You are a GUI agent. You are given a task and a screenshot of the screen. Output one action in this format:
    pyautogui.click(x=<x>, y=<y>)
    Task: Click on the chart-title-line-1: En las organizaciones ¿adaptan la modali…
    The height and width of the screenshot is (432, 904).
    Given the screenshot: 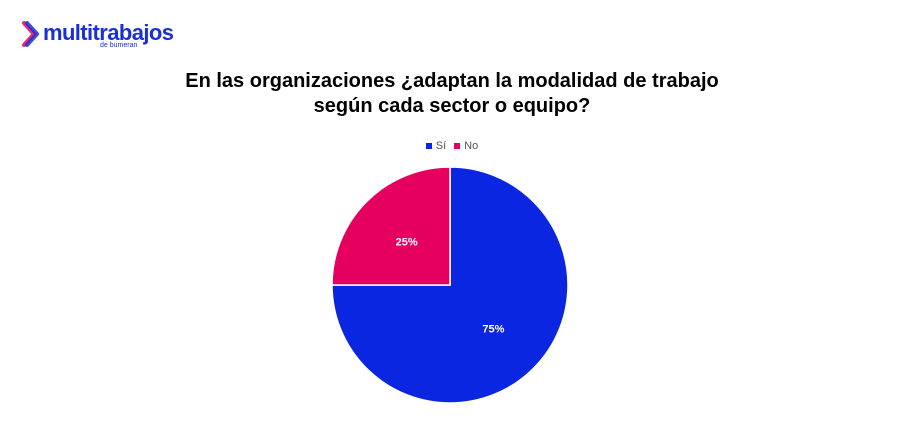 What is the action you would take?
    pyautogui.click(x=452, y=81)
    